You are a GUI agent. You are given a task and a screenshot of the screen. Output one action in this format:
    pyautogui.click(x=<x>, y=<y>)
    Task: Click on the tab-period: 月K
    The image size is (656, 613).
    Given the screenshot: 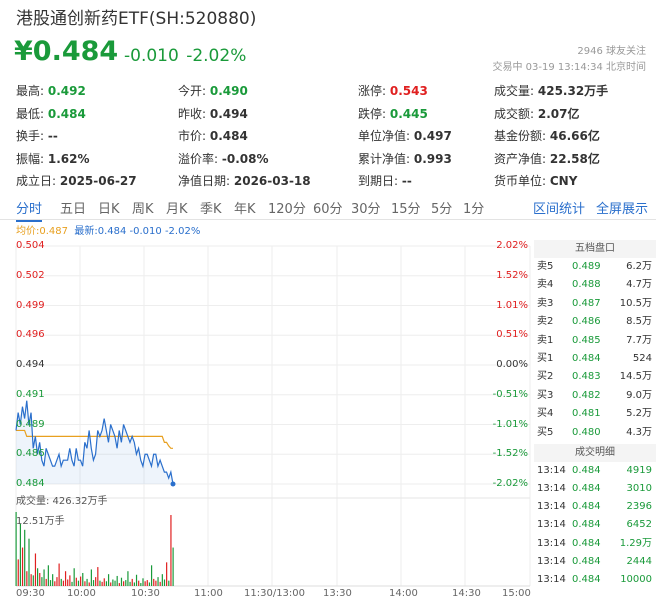 What is the action you would take?
    pyautogui.click(x=177, y=209)
    